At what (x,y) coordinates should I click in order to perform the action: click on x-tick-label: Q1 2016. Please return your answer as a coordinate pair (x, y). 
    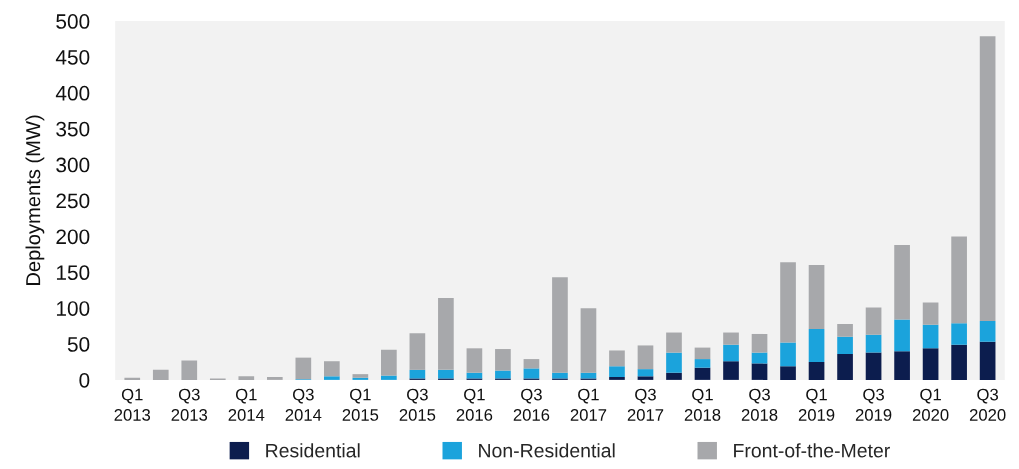
    Looking at the image, I should click on (474, 404).